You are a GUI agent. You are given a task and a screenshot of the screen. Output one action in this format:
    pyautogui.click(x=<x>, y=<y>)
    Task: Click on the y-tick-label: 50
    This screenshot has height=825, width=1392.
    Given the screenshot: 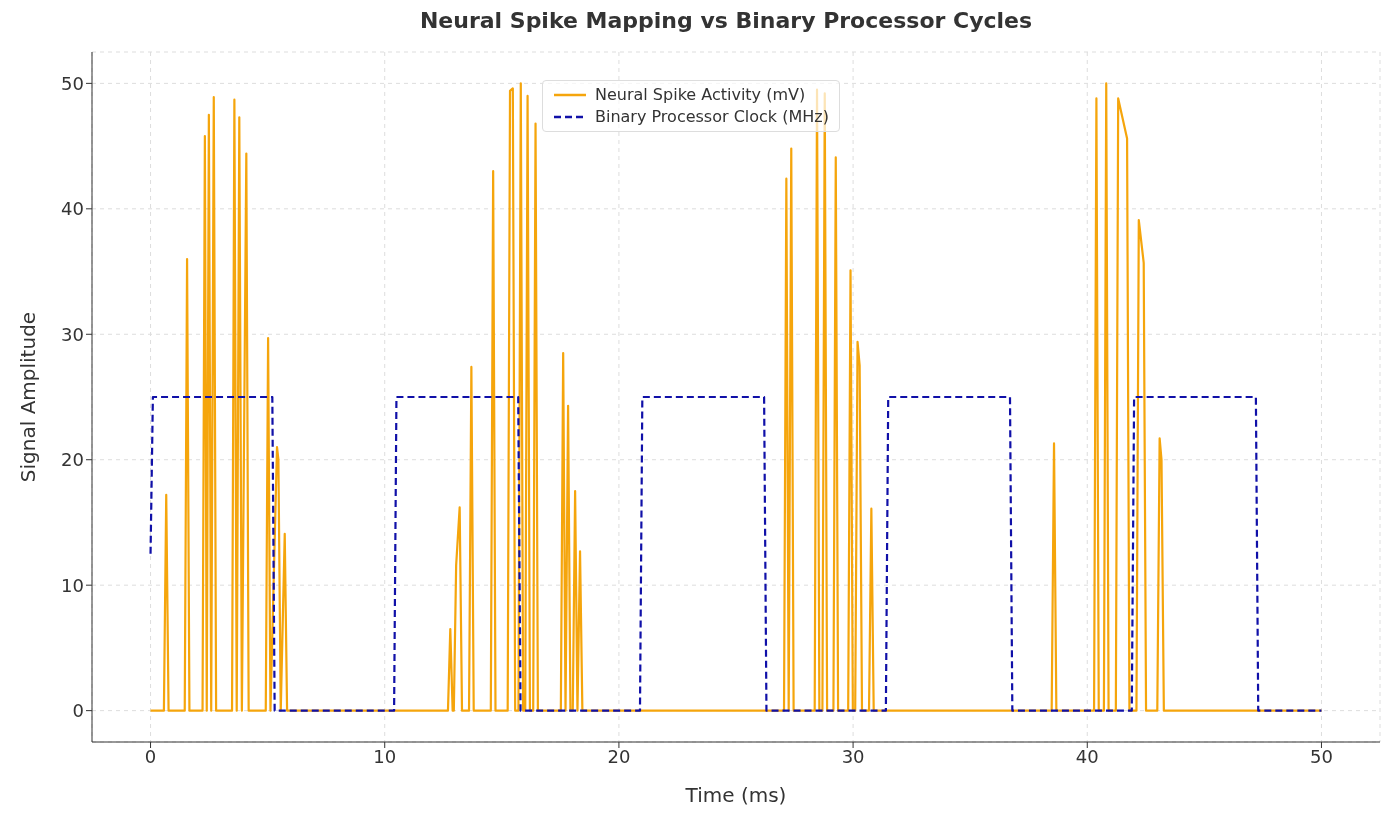 What is the action you would take?
    pyautogui.click(x=72, y=83)
    